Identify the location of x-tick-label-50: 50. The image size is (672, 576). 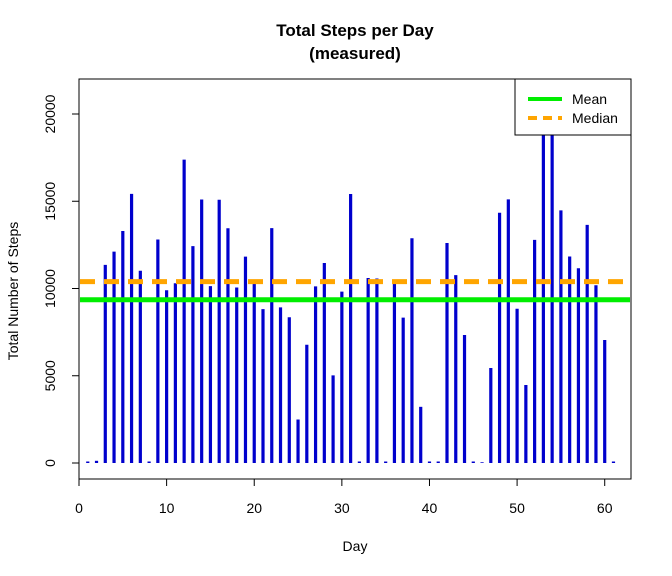
(517, 508).